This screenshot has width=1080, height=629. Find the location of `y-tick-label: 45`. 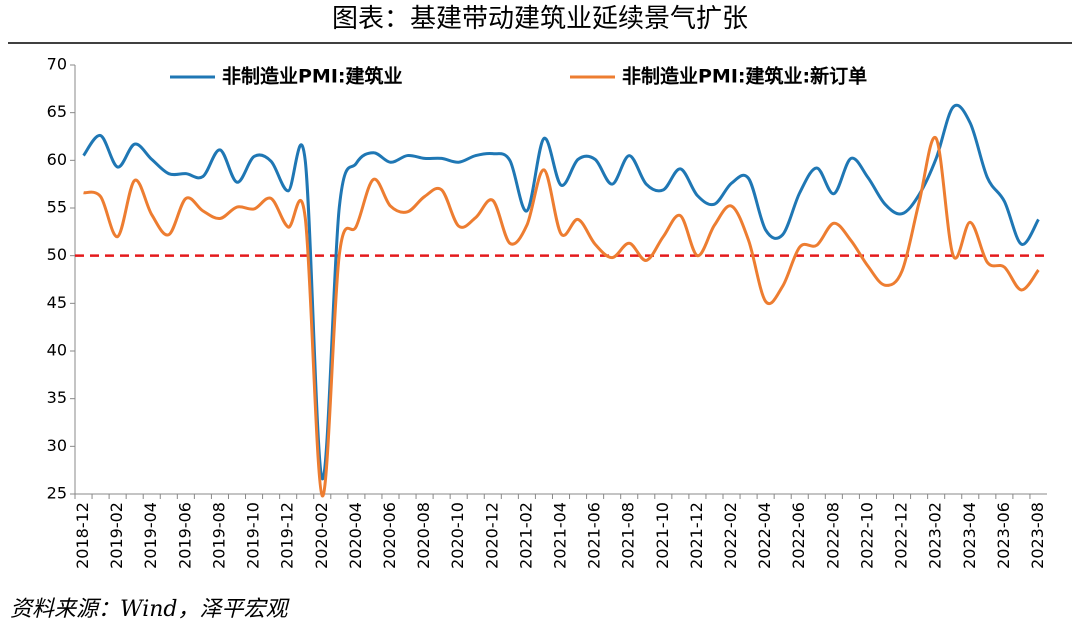

y-tick-label: 45 is located at coordinates (57, 302).